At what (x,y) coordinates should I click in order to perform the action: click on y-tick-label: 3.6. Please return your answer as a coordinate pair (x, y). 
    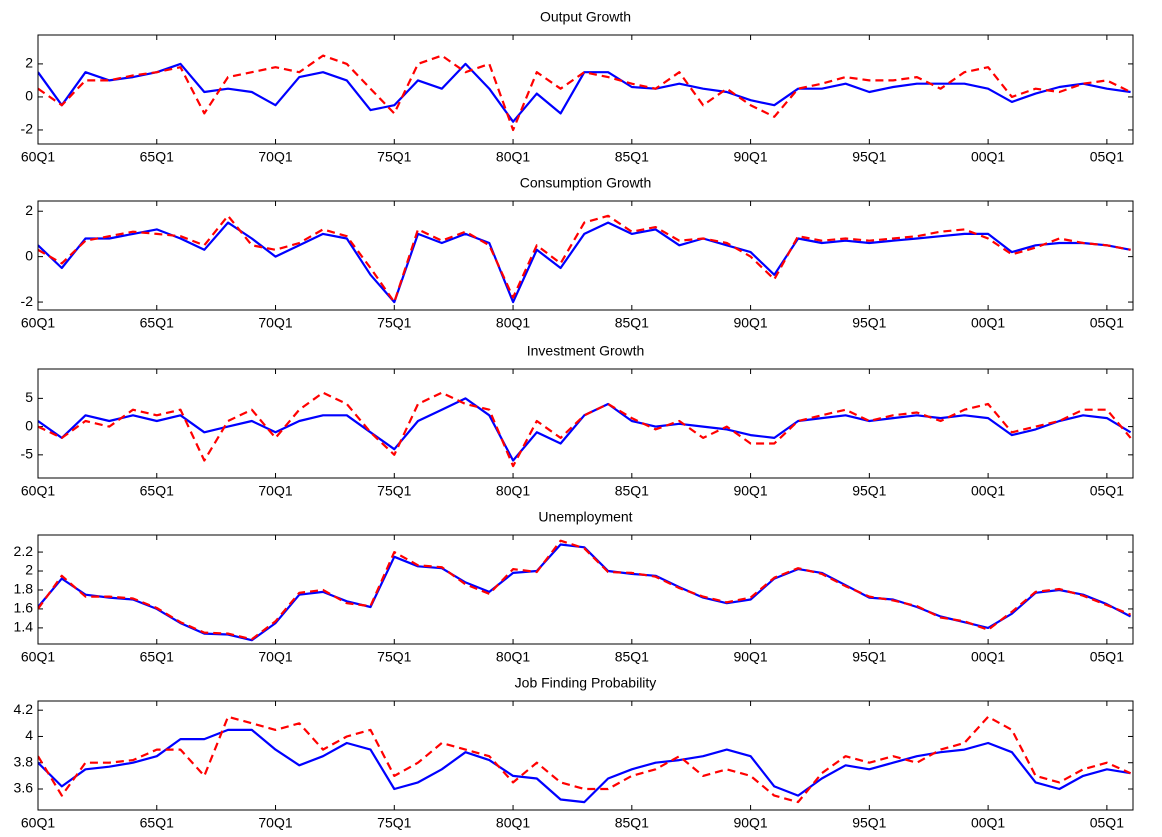
    Looking at the image, I should click on (24, 788).